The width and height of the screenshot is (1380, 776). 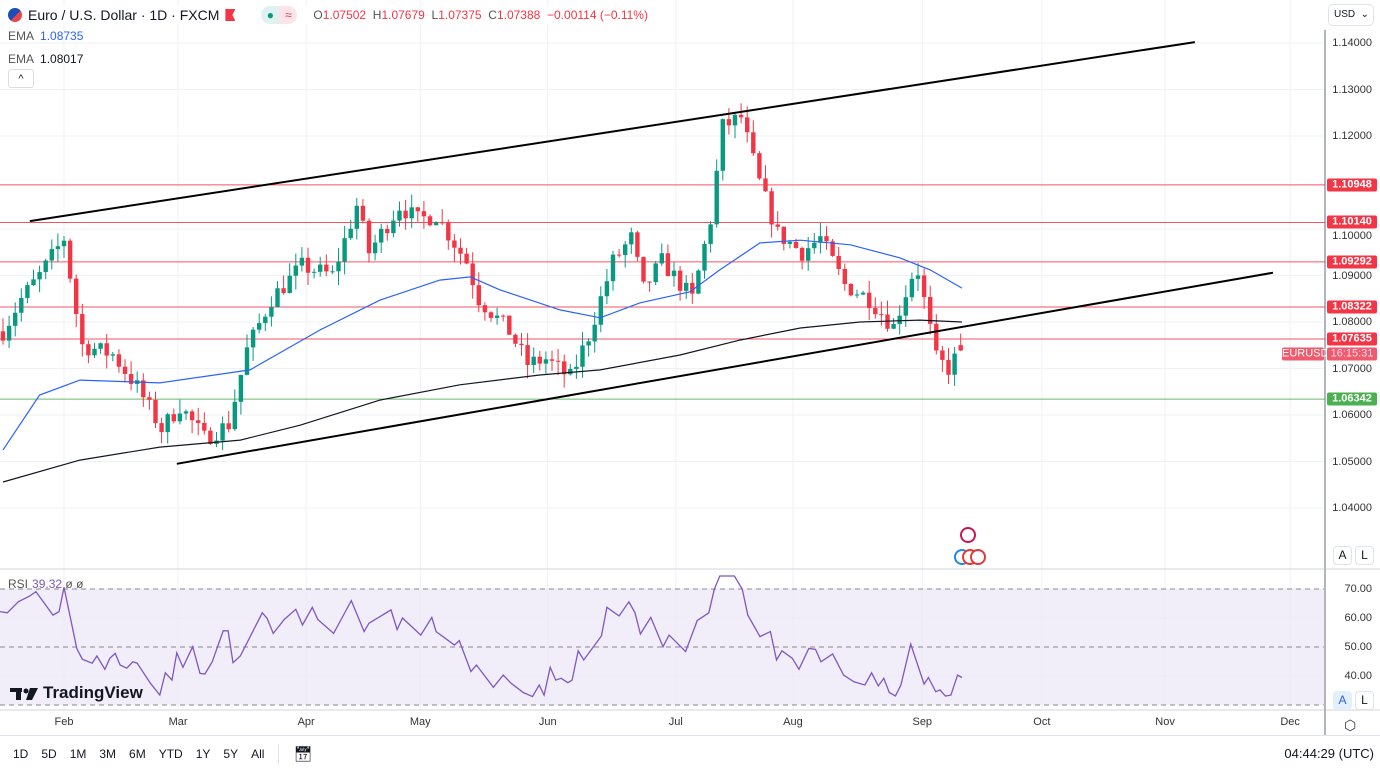 What do you see at coordinates (303, 754) in the screenshot?
I see `goto-date-calendar-icon: 📅︎` at bounding box center [303, 754].